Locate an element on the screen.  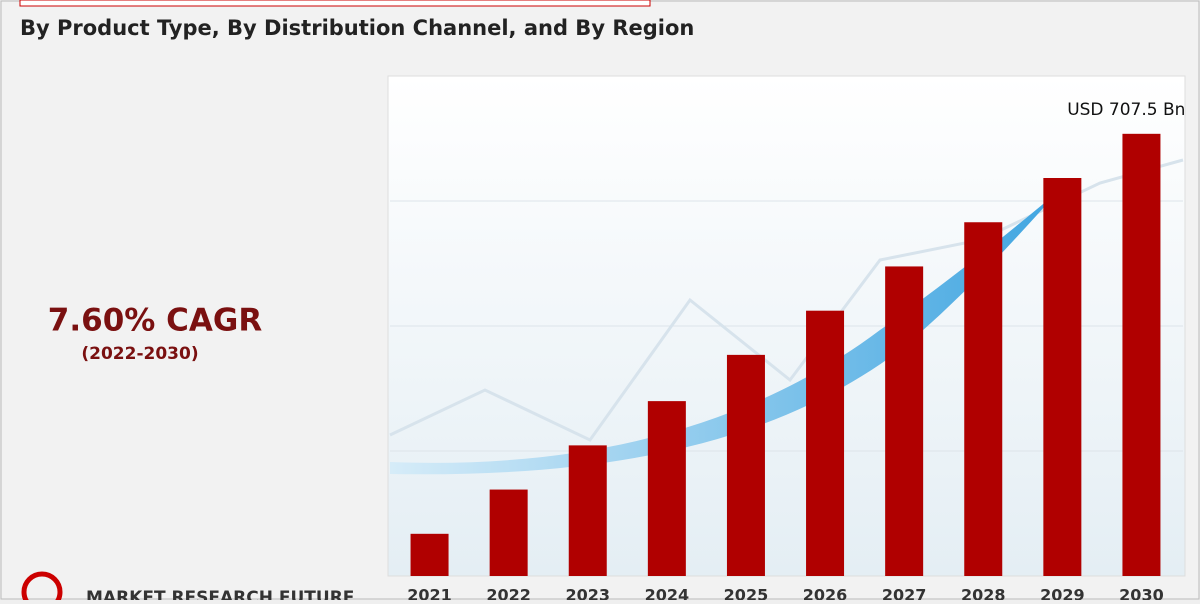
title-box is located at coordinates (335, 3).